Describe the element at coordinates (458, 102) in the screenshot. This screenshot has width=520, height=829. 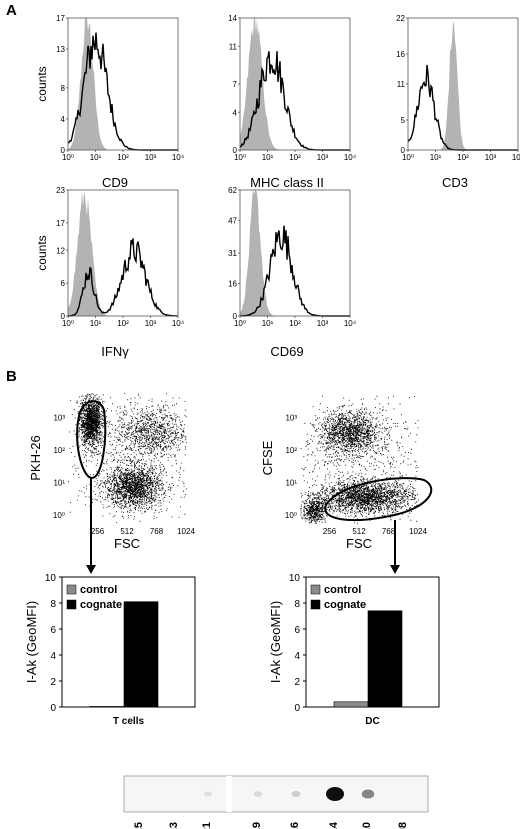
I see `histogram-cd3: 0 5 11 16 22 10⁰ 10¹ 10² 10³ 10⁴ CD3` at that location.